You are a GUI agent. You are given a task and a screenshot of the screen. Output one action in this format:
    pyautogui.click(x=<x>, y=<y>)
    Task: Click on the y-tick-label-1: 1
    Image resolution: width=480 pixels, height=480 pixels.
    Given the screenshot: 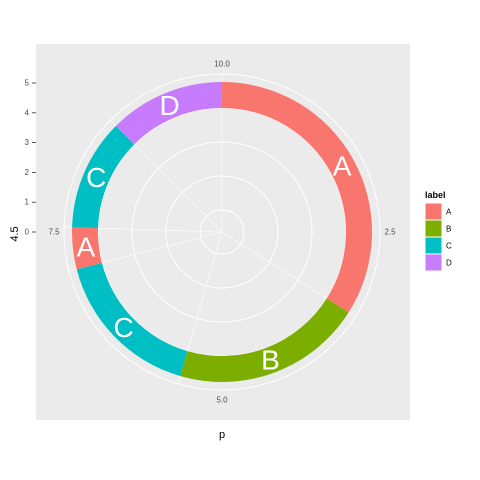 What is the action you would take?
    pyautogui.click(x=27, y=202)
    